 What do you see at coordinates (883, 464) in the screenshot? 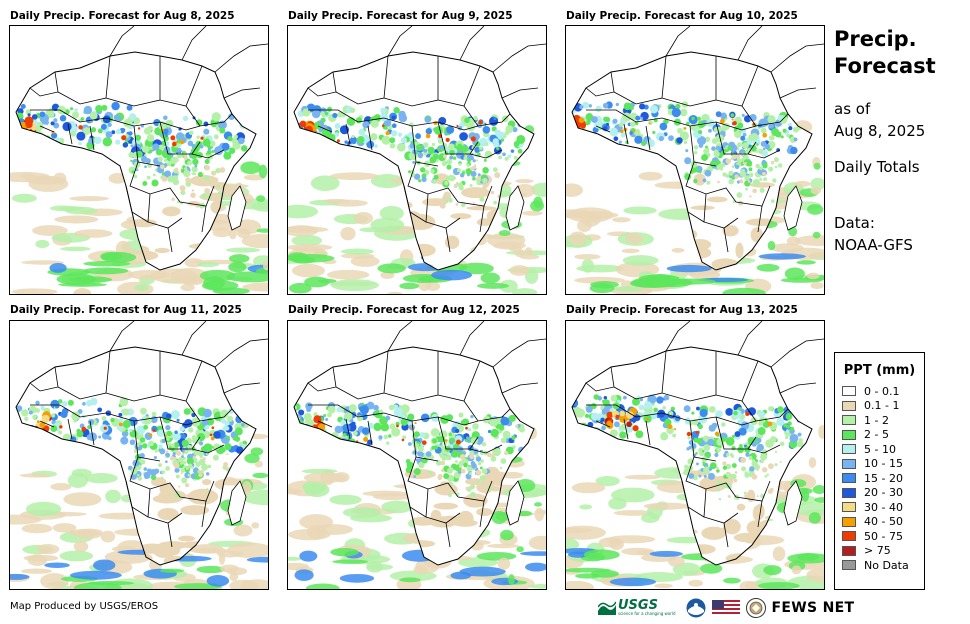
I see `legend-item: 10 - 15` at bounding box center [883, 464].